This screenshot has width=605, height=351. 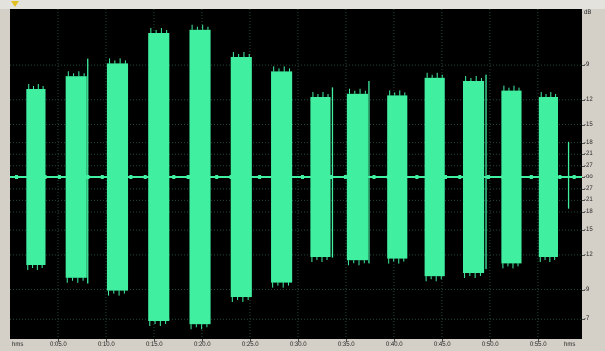 What do you see at coordinates (15, 4) in the screenshot?
I see `play-cursor-marker-icon` at bounding box center [15, 4].